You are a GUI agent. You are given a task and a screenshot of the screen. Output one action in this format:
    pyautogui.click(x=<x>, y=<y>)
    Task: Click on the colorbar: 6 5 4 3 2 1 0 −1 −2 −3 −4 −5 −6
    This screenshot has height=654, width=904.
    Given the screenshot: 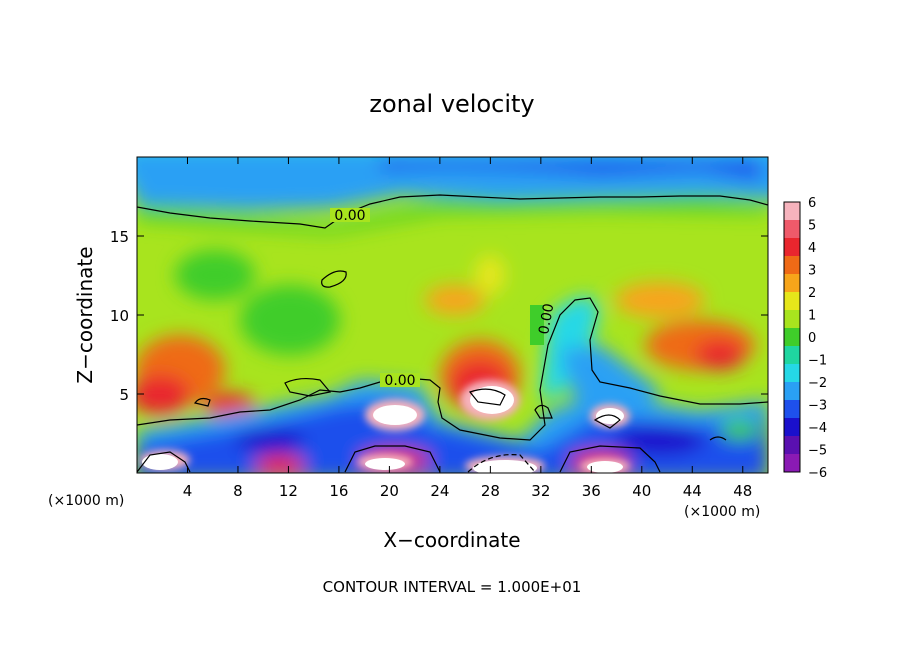 What is the action you would take?
    pyautogui.click(x=805, y=338)
    